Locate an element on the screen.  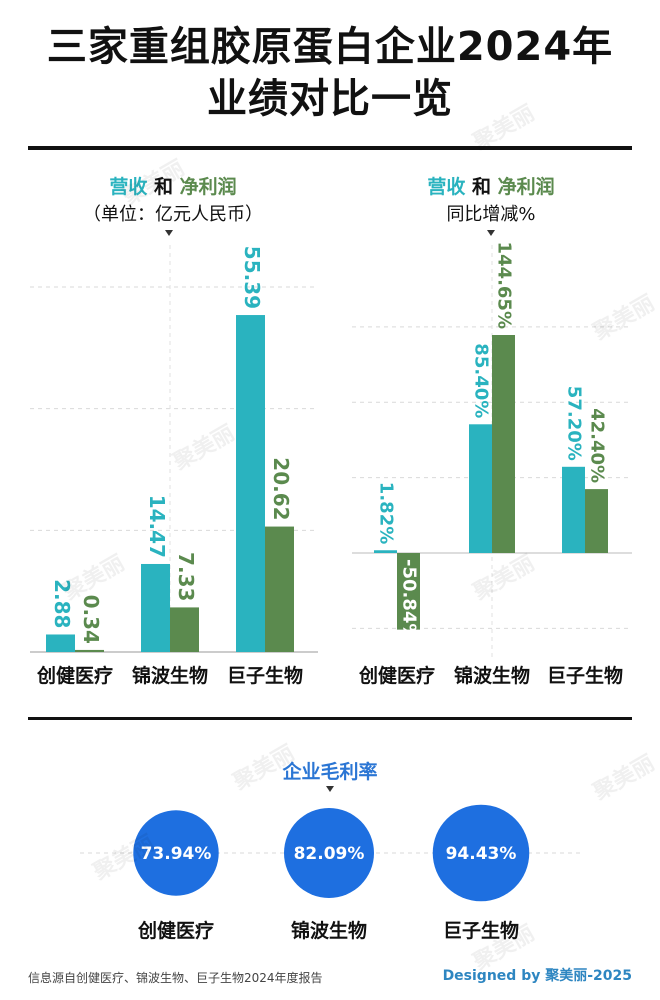
designed-by: Designed by 聚美丽-2025 is located at coordinates (537, 976).